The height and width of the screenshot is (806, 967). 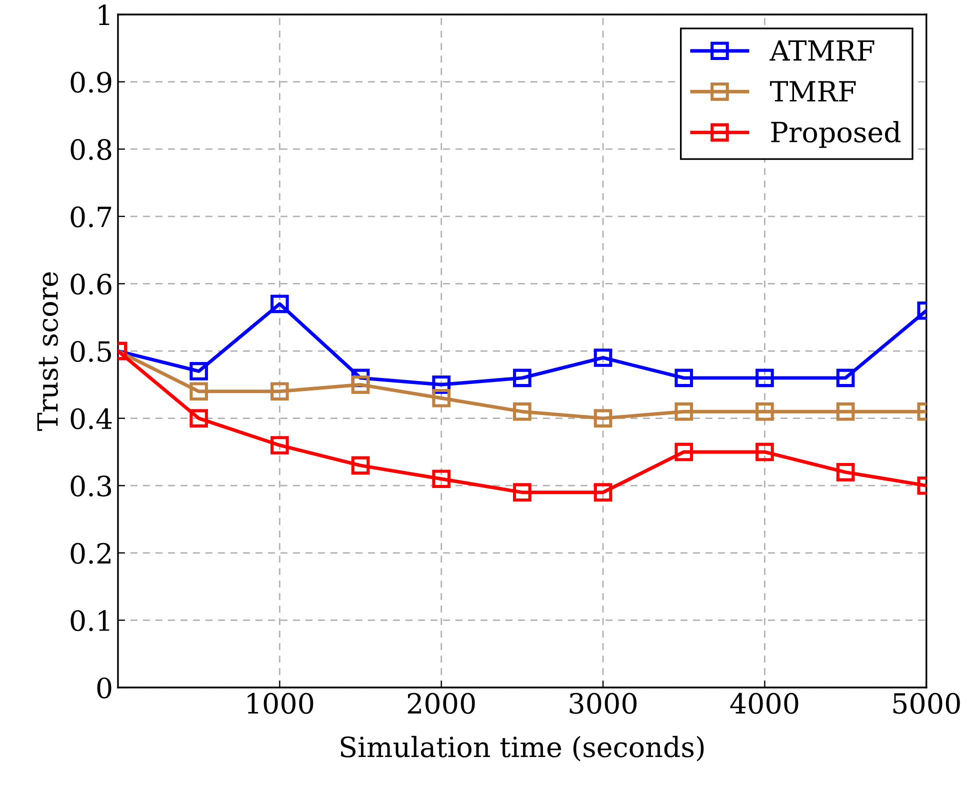 What do you see at coordinates (90, 553) in the screenshot?
I see `y-tick-label: 0.2` at bounding box center [90, 553].